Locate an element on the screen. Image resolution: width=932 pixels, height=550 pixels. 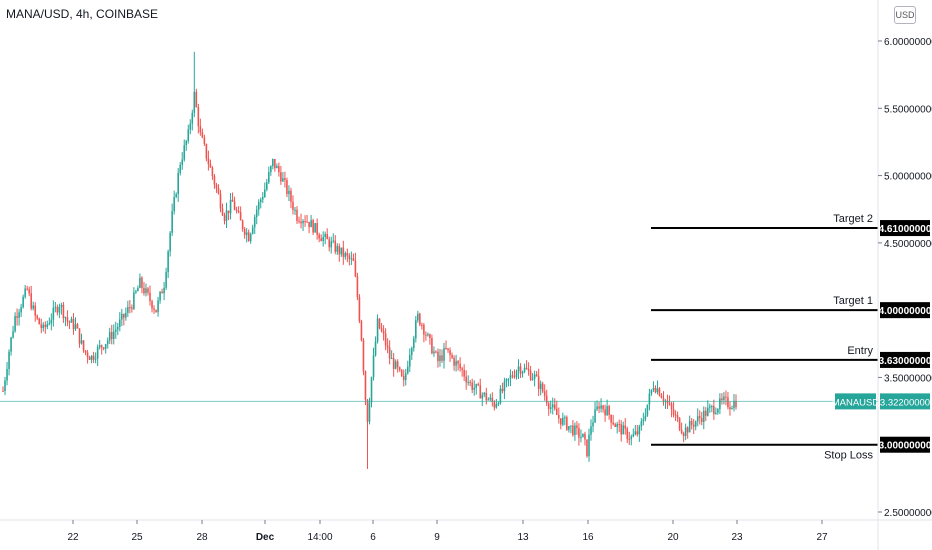
y-tick-label: 3.50000000 is located at coordinates (908, 378).